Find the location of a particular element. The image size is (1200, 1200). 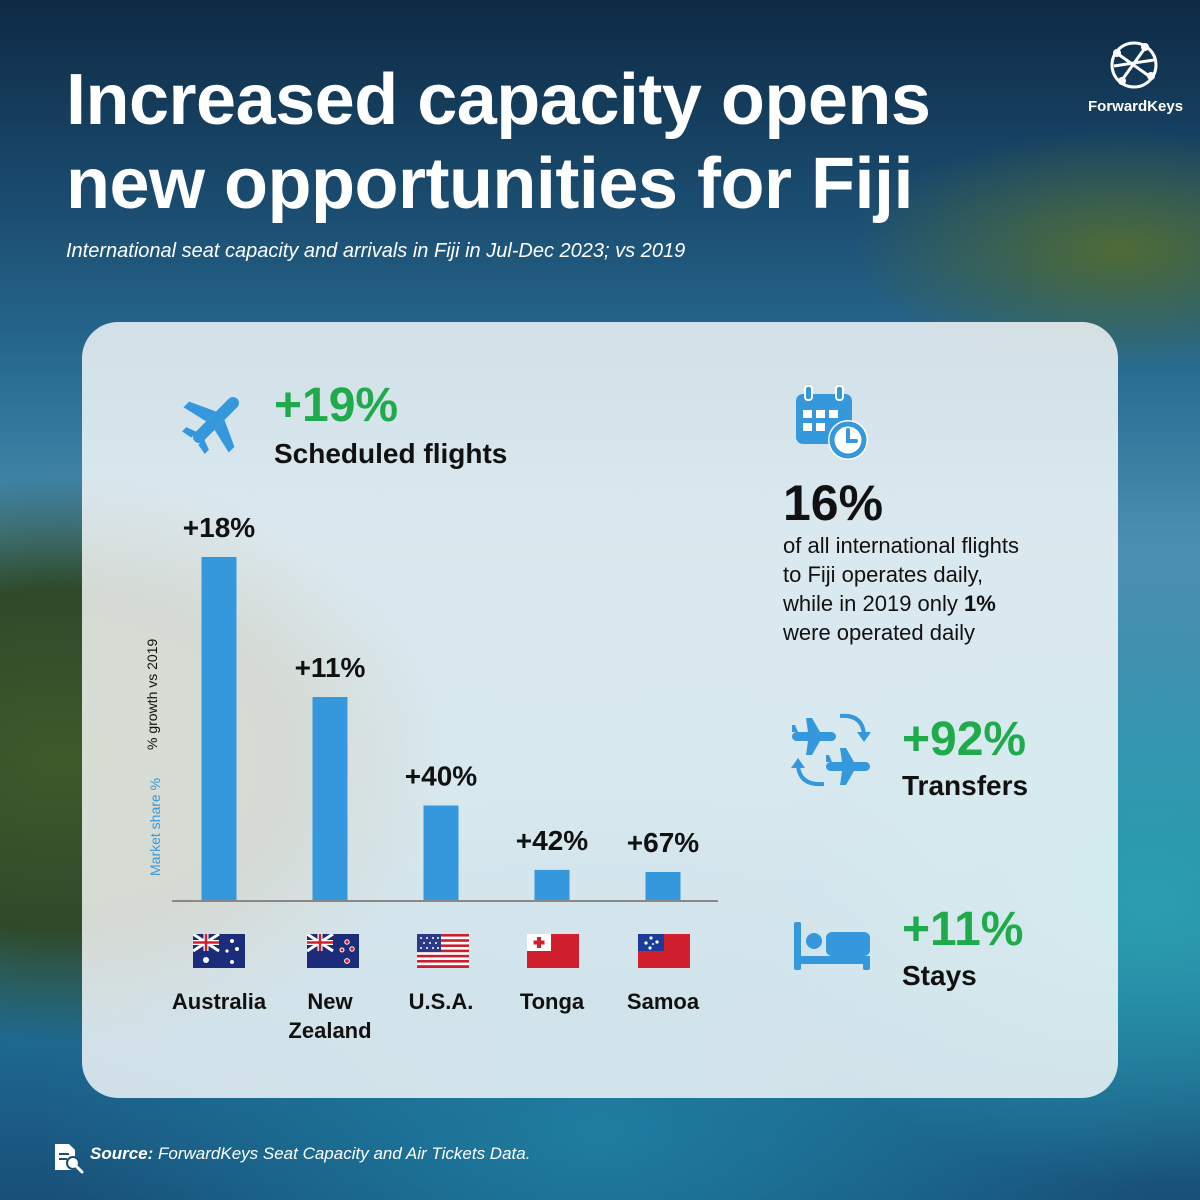

stays-growth-value: +11% is located at coordinates (963, 929).